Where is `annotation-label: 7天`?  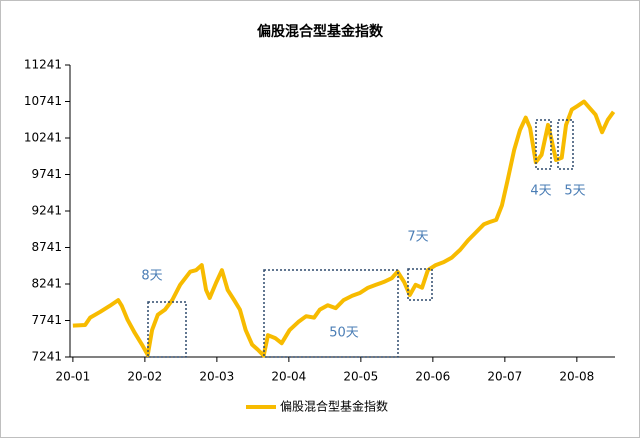 annotation-label: 7天 is located at coordinates (417, 237).